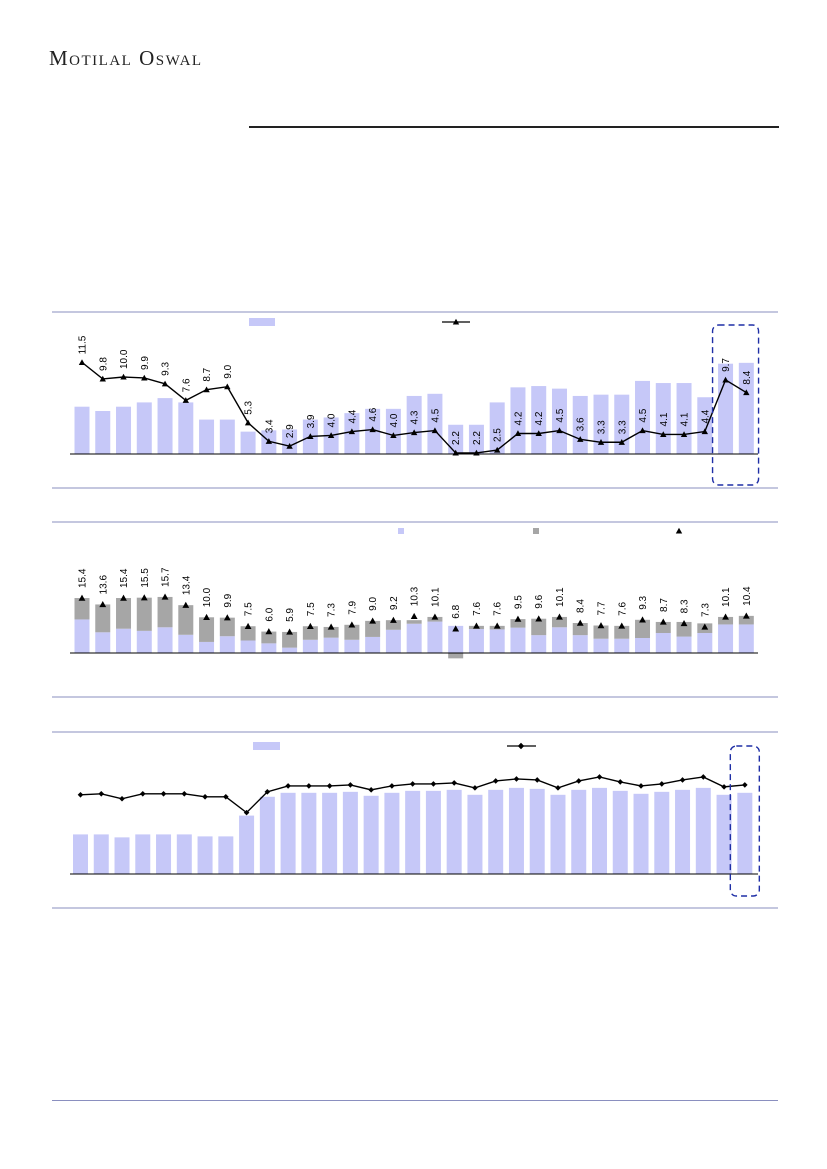  I want to click on chart-2-legend-bar-swatch, so click(401, 531).